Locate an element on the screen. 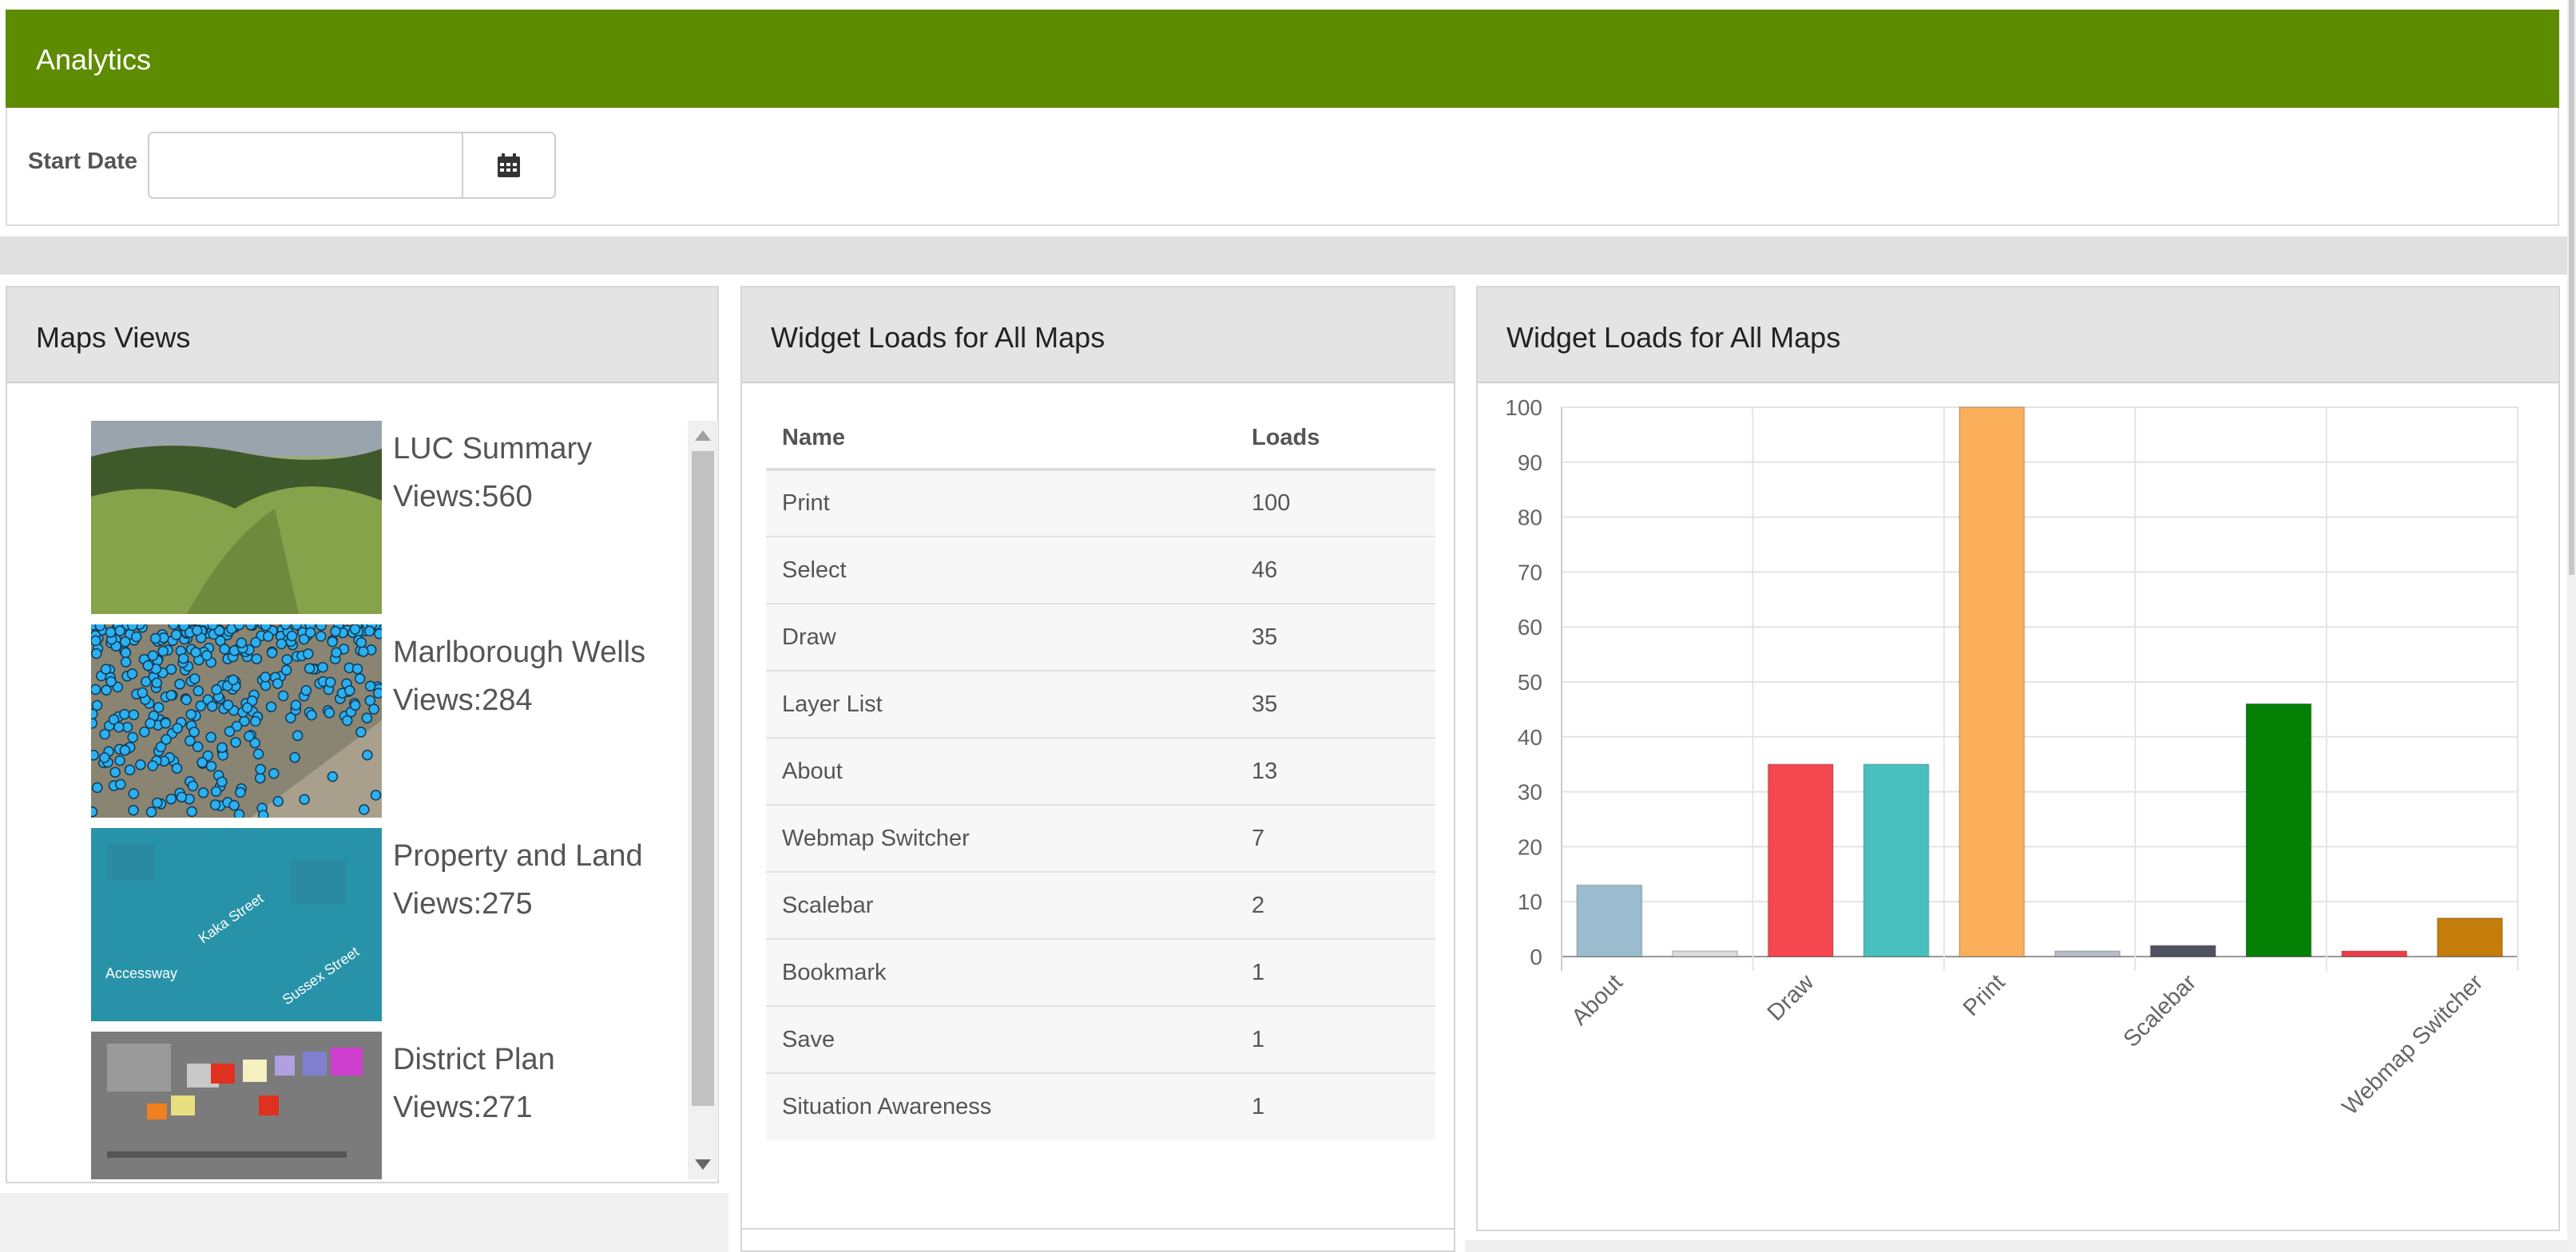 This screenshot has width=2576, height=1252. widget-loads-cell: 7 is located at coordinates (1335, 838).